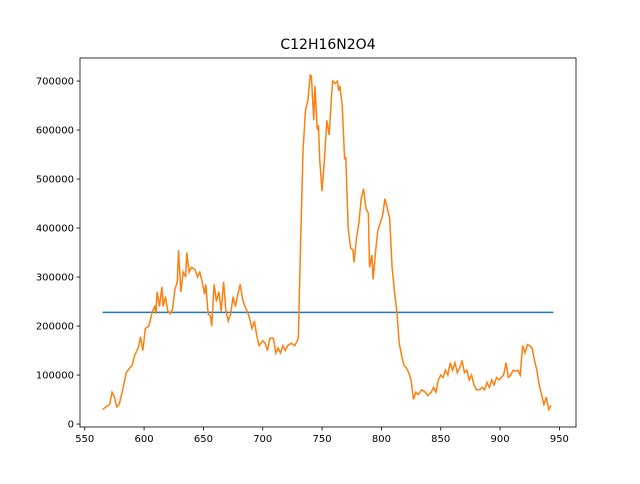 The height and width of the screenshot is (484, 640). Describe the element at coordinates (84, 439) in the screenshot. I see `x-tick-label: 550` at that location.